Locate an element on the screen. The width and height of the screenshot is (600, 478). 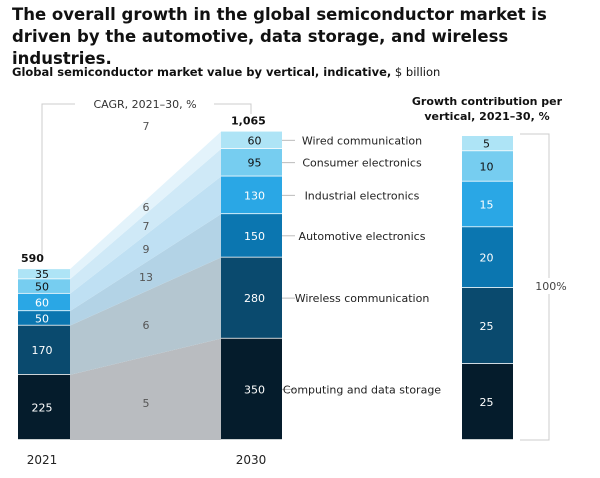
cagr-value-industrial-electronics: 9 is located at coordinates (146, 249).